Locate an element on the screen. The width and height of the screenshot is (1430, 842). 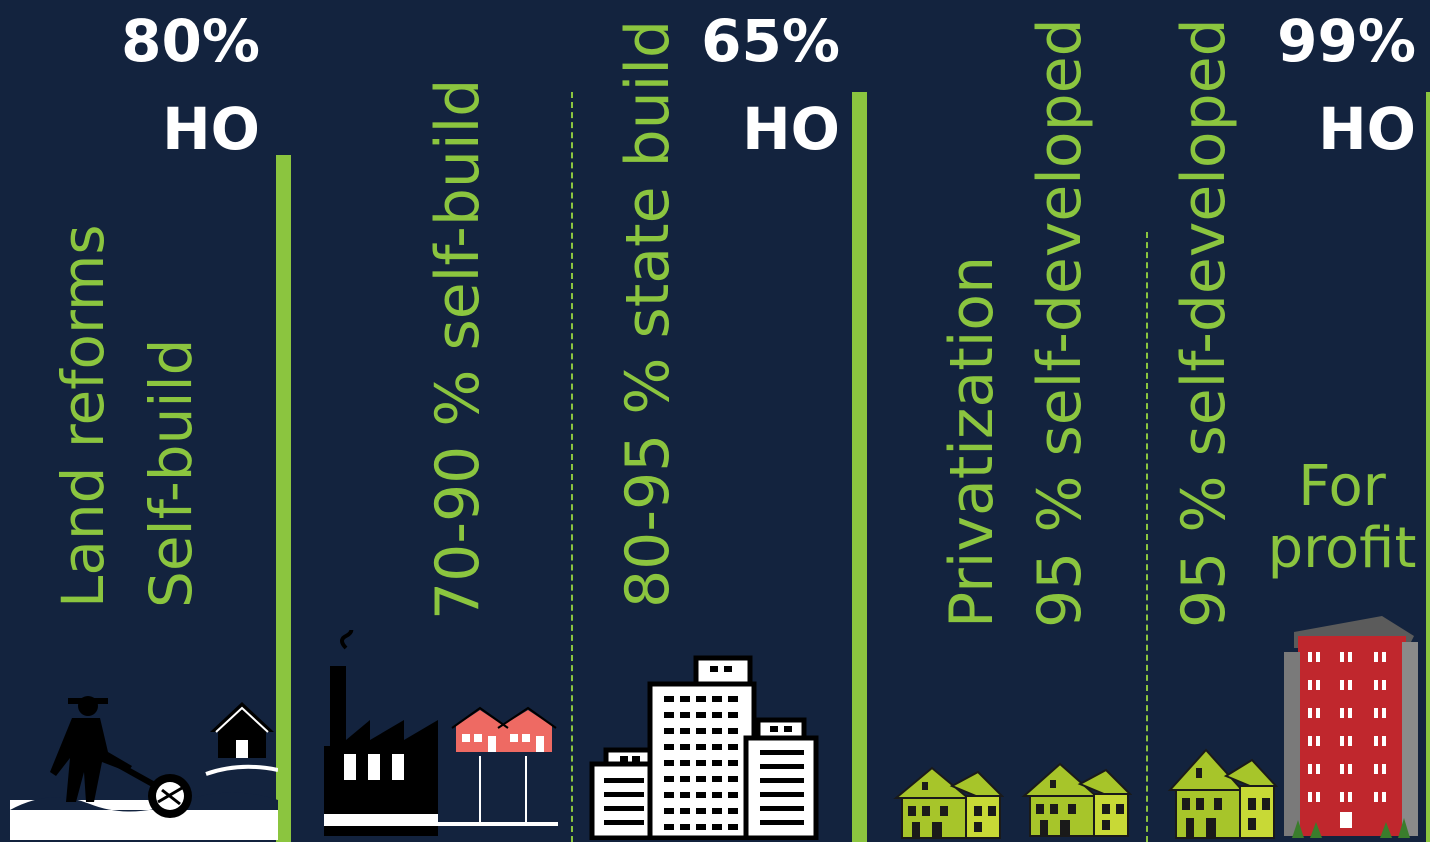
homeownership-65: 65% HO is located at coordinates (765, 85).